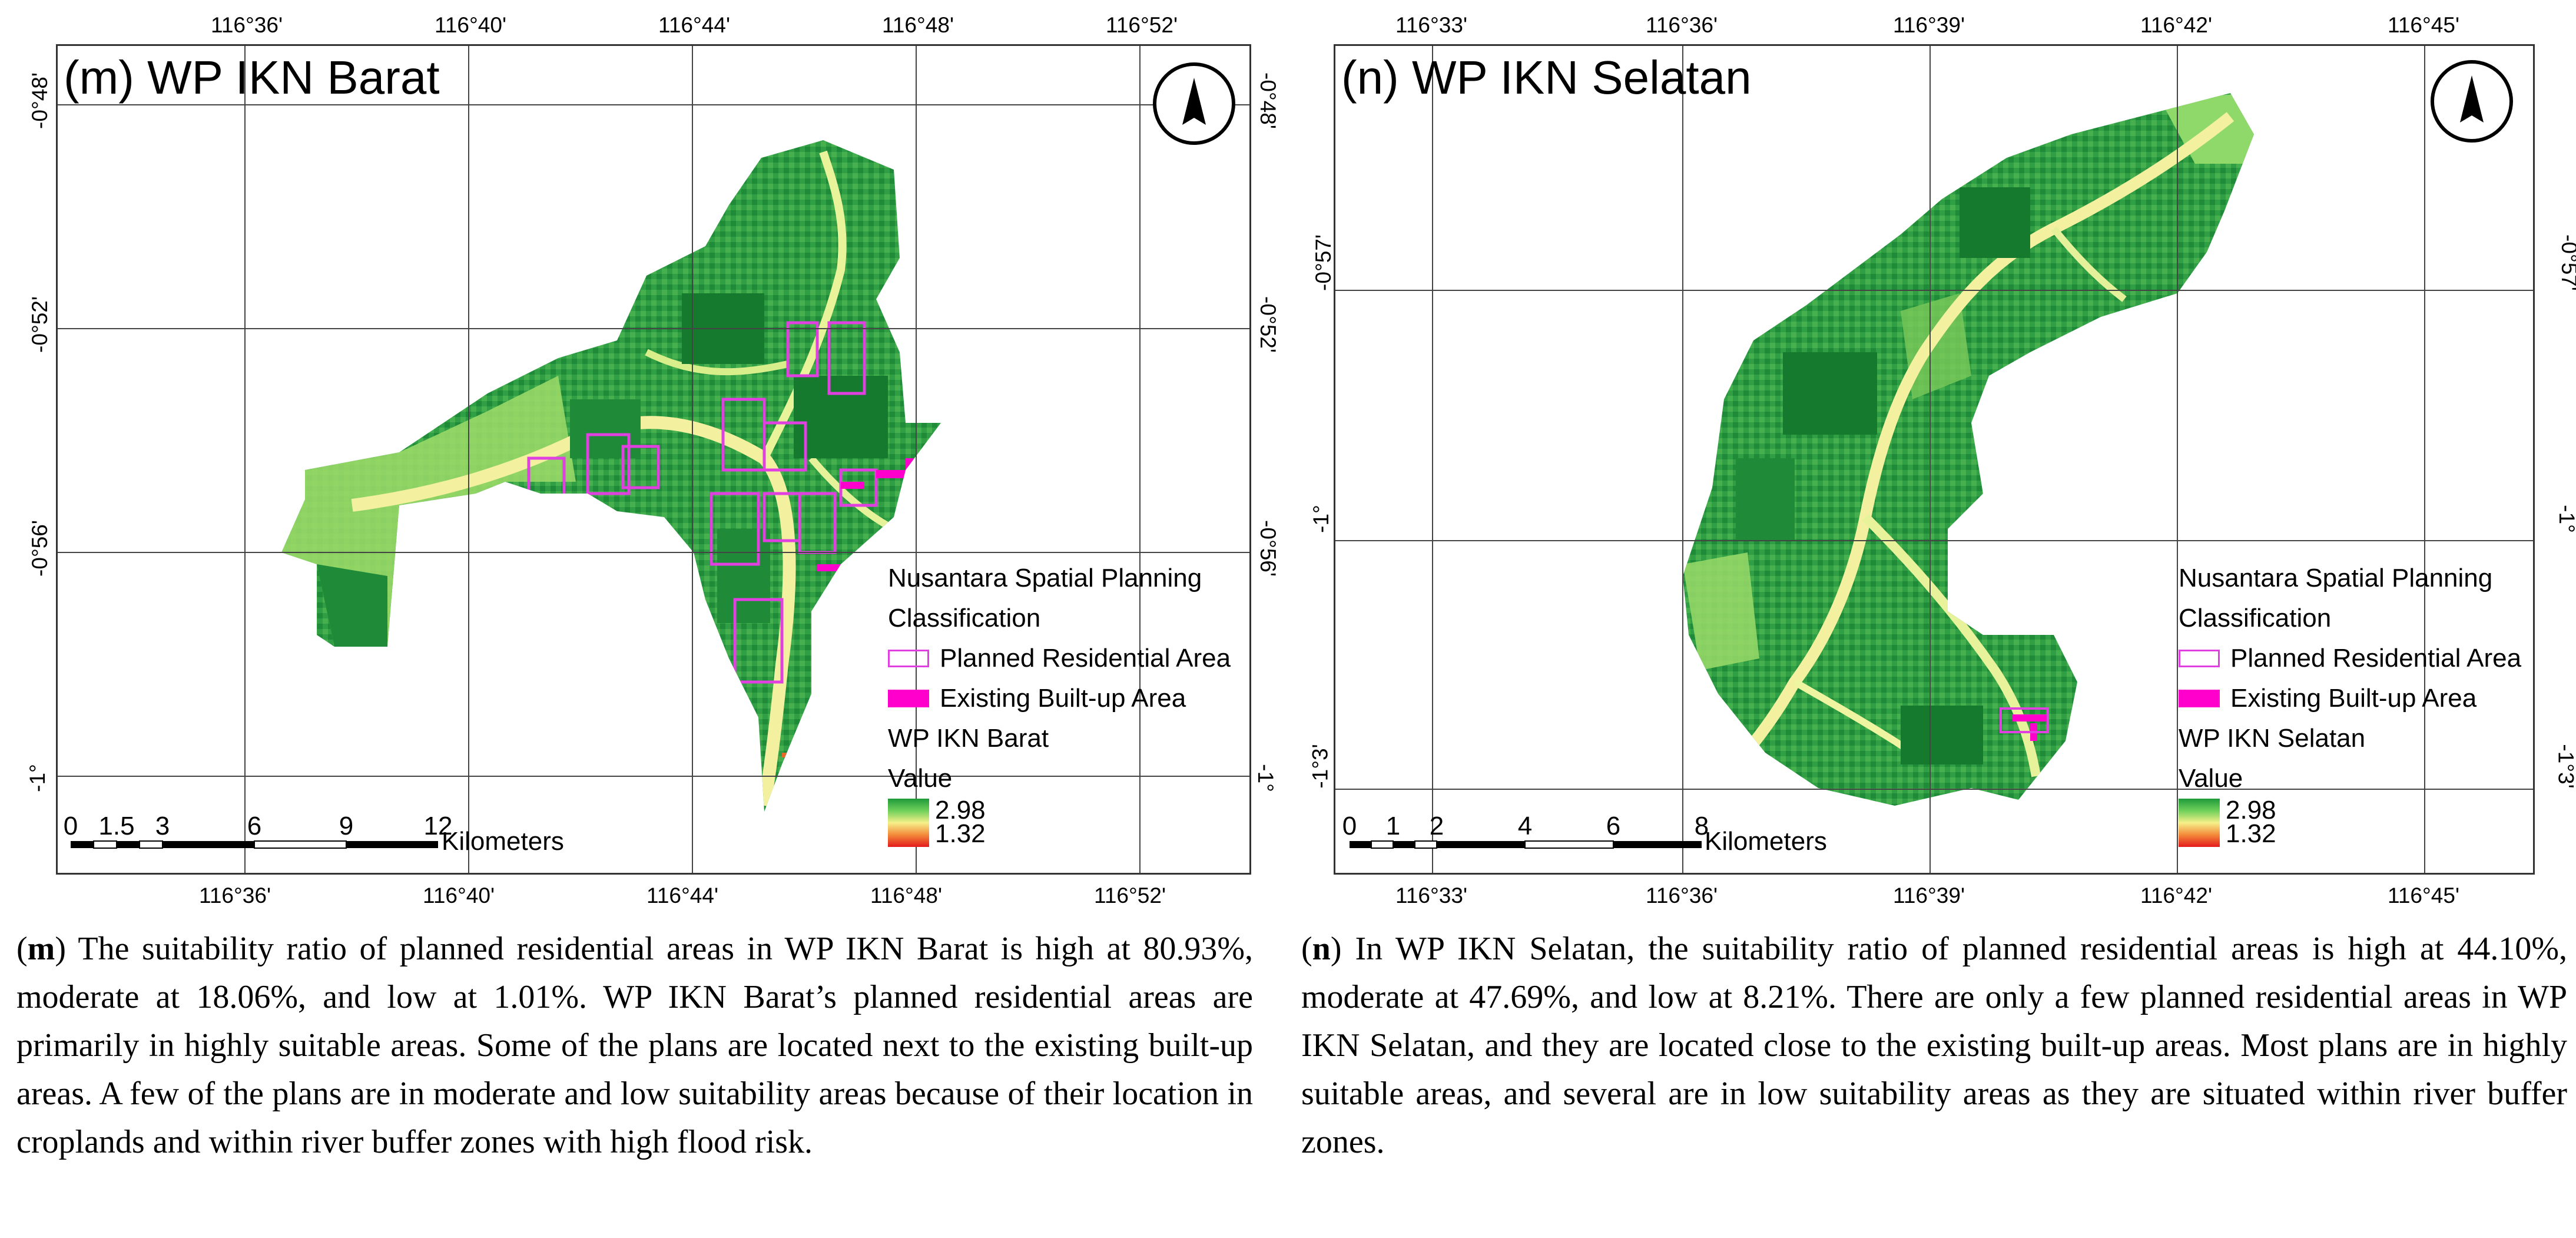 This screenshot has width=2576, height=1238. Describe the element at coordinates (2565, 766) in the screenshot. I see `right-tick-label: -1°3'` at that location.